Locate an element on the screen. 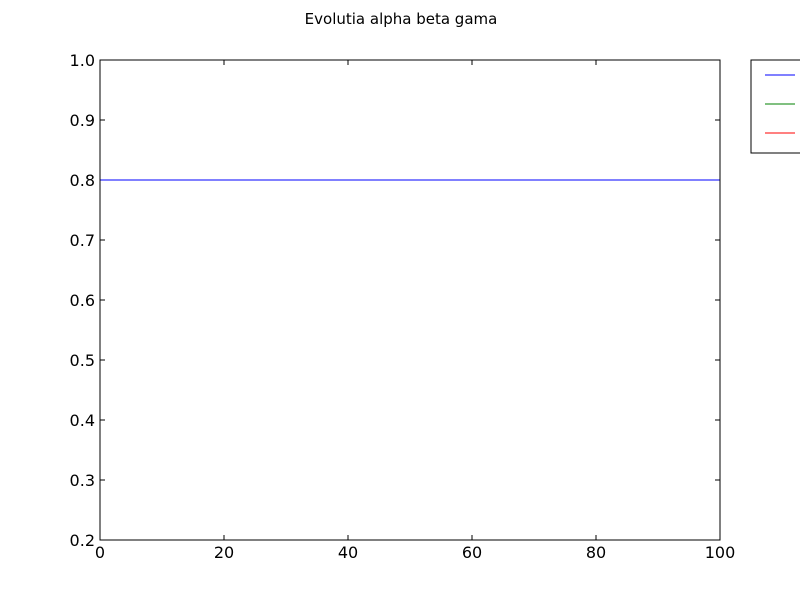 The height and width of the screenshot is (600, 800). legend-box is located at coordinates (775, 106).